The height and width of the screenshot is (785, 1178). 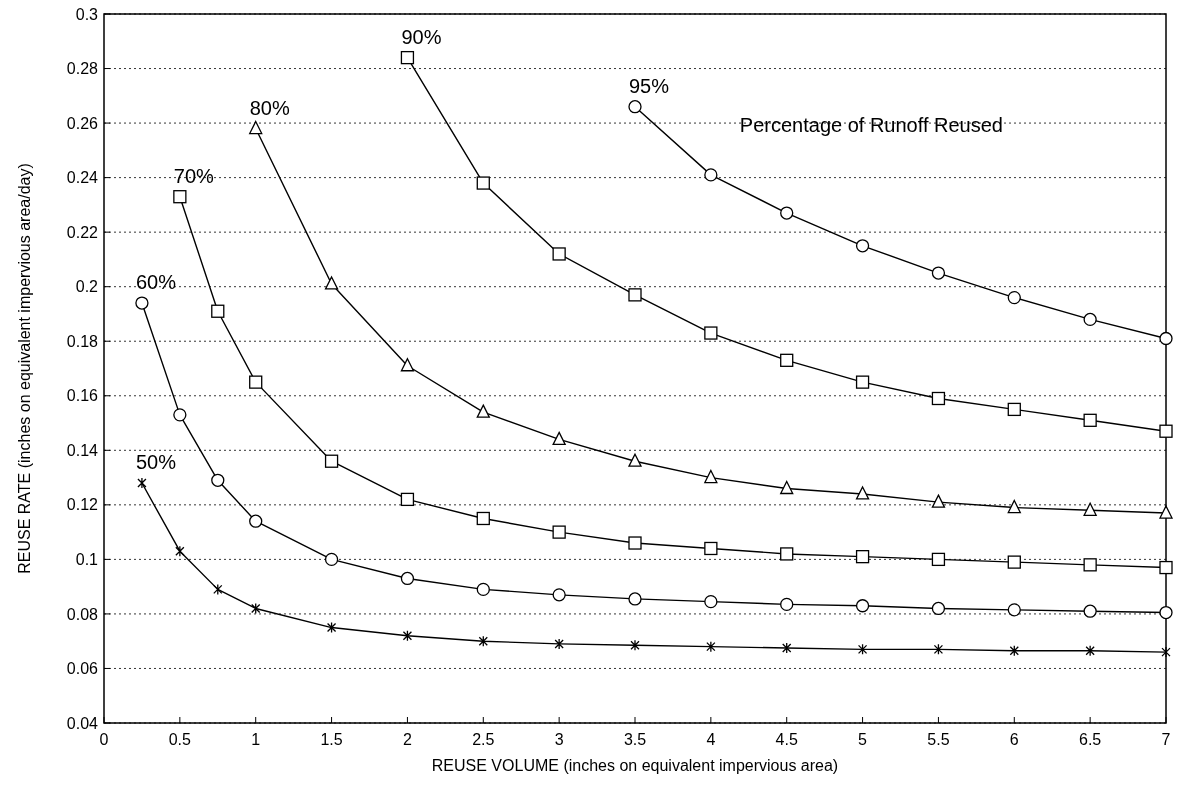 I want to click on y-tick-label: 0.3, so click(x=87, y=14).